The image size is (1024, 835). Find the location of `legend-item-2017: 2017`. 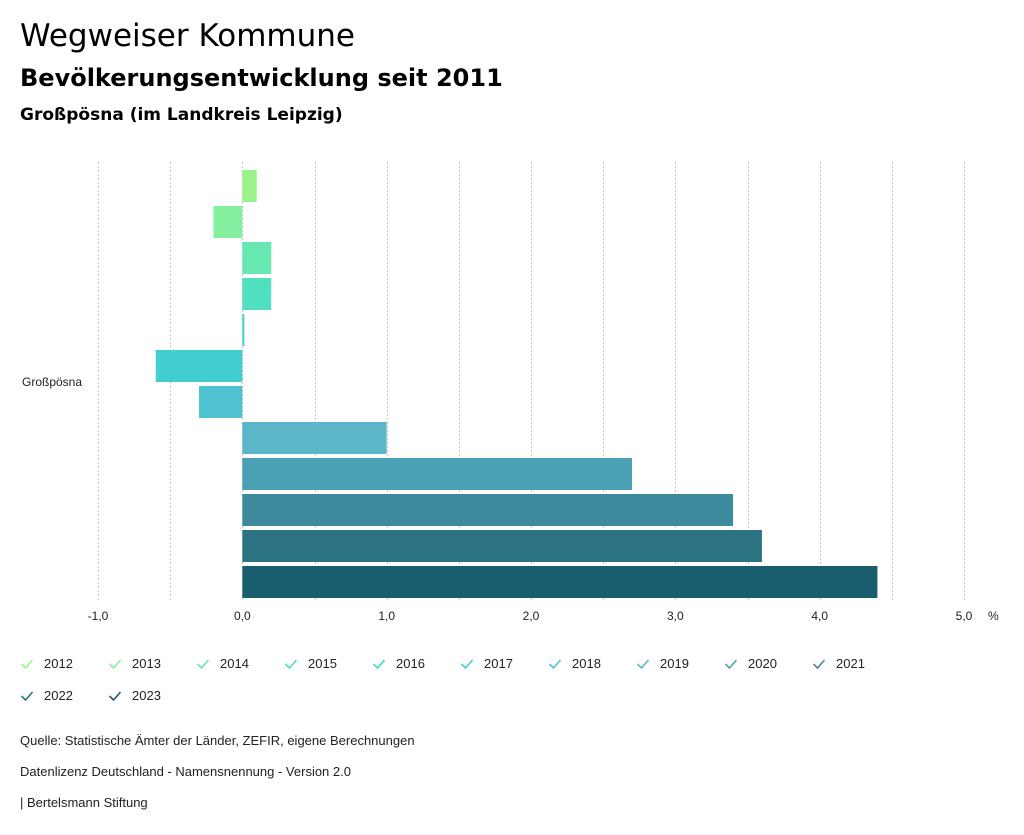

legend-item-2017: 2017 is located at coordinates (486, 663).